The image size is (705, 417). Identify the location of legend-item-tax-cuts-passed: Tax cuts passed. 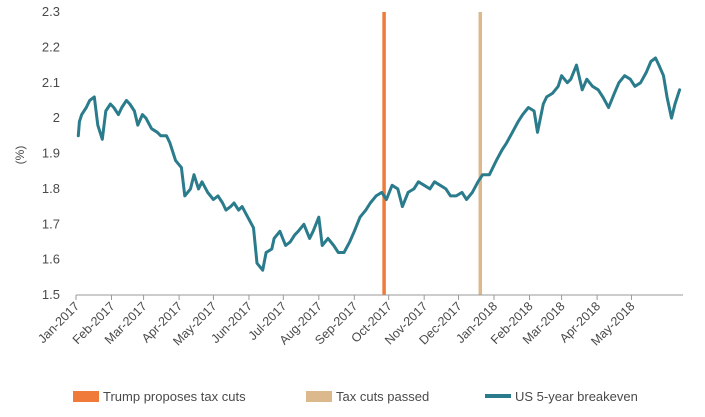
(367, 396).